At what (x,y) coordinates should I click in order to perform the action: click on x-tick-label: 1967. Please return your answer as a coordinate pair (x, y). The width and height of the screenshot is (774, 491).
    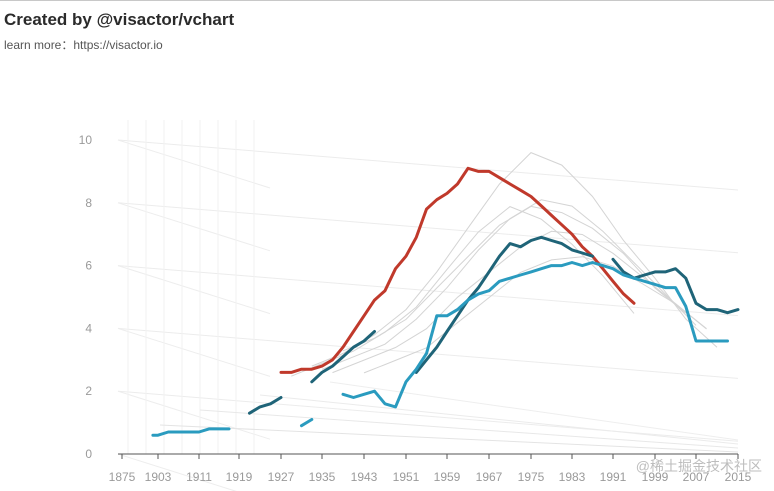
    Looking at the image, I should click on (489, 477).